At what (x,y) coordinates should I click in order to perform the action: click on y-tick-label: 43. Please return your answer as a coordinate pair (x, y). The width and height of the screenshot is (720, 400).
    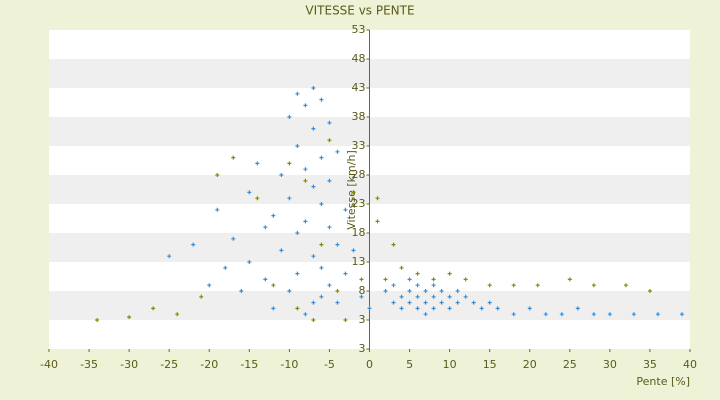
    Looking at the image, I should click on (359, 87).